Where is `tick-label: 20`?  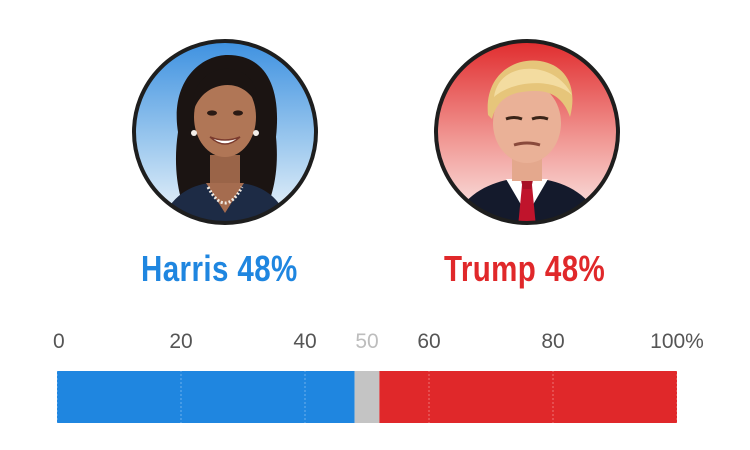 tick-label: 20 is located at coordinates (180, 341).